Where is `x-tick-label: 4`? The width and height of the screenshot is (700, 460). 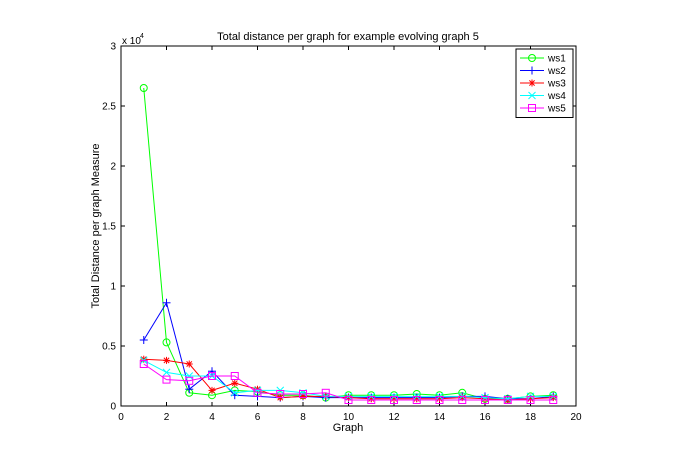
x-tick-label: 4 is located at coordinates (212, 417).